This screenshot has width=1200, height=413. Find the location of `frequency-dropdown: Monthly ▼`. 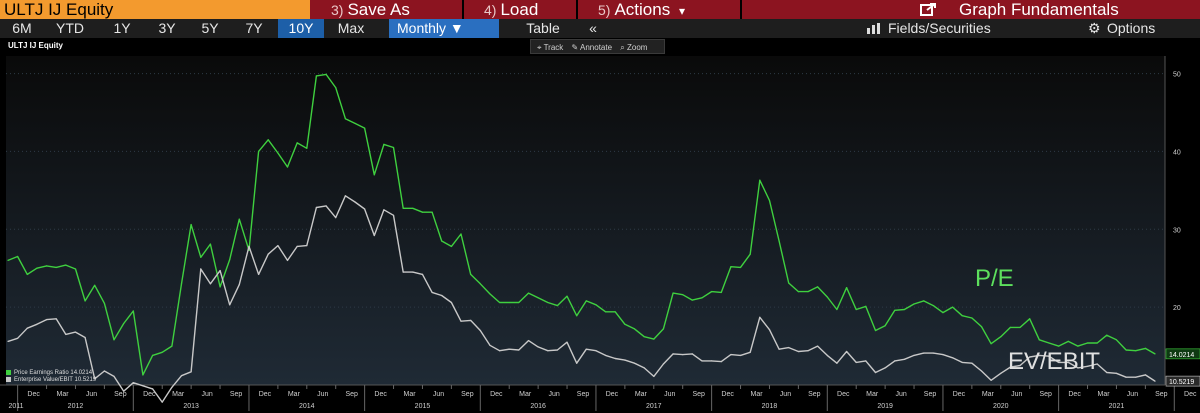

frequency-dropdown: Monthly ▼ is located at coordinates (444, 28).